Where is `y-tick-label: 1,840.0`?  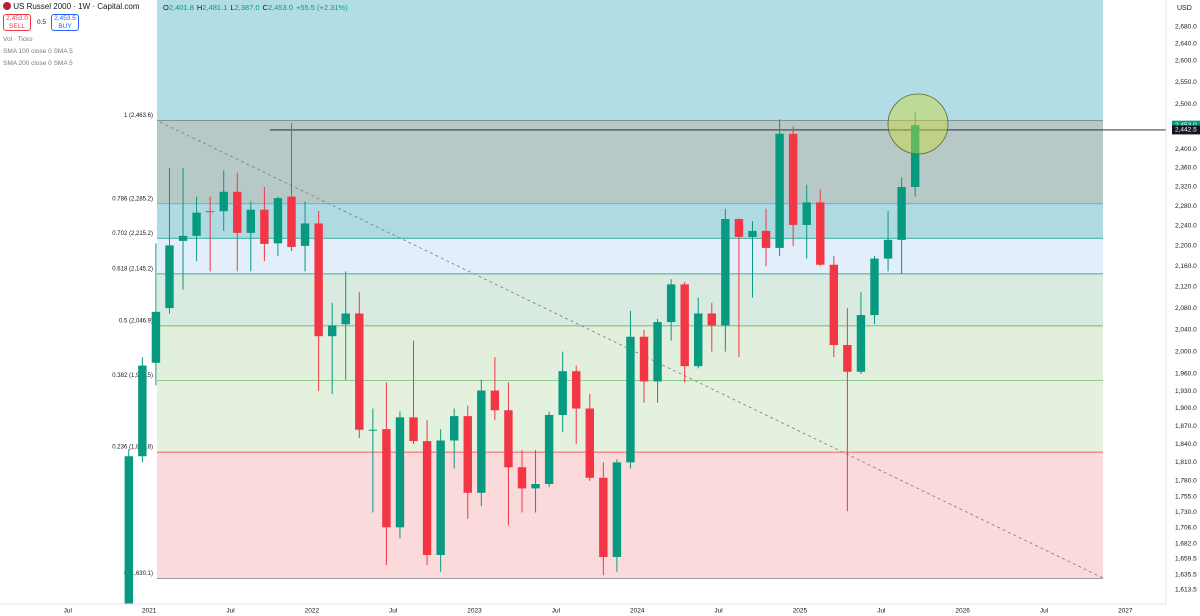 y-tick-label: 1,840.0 is located at coordinates (1186, 444).